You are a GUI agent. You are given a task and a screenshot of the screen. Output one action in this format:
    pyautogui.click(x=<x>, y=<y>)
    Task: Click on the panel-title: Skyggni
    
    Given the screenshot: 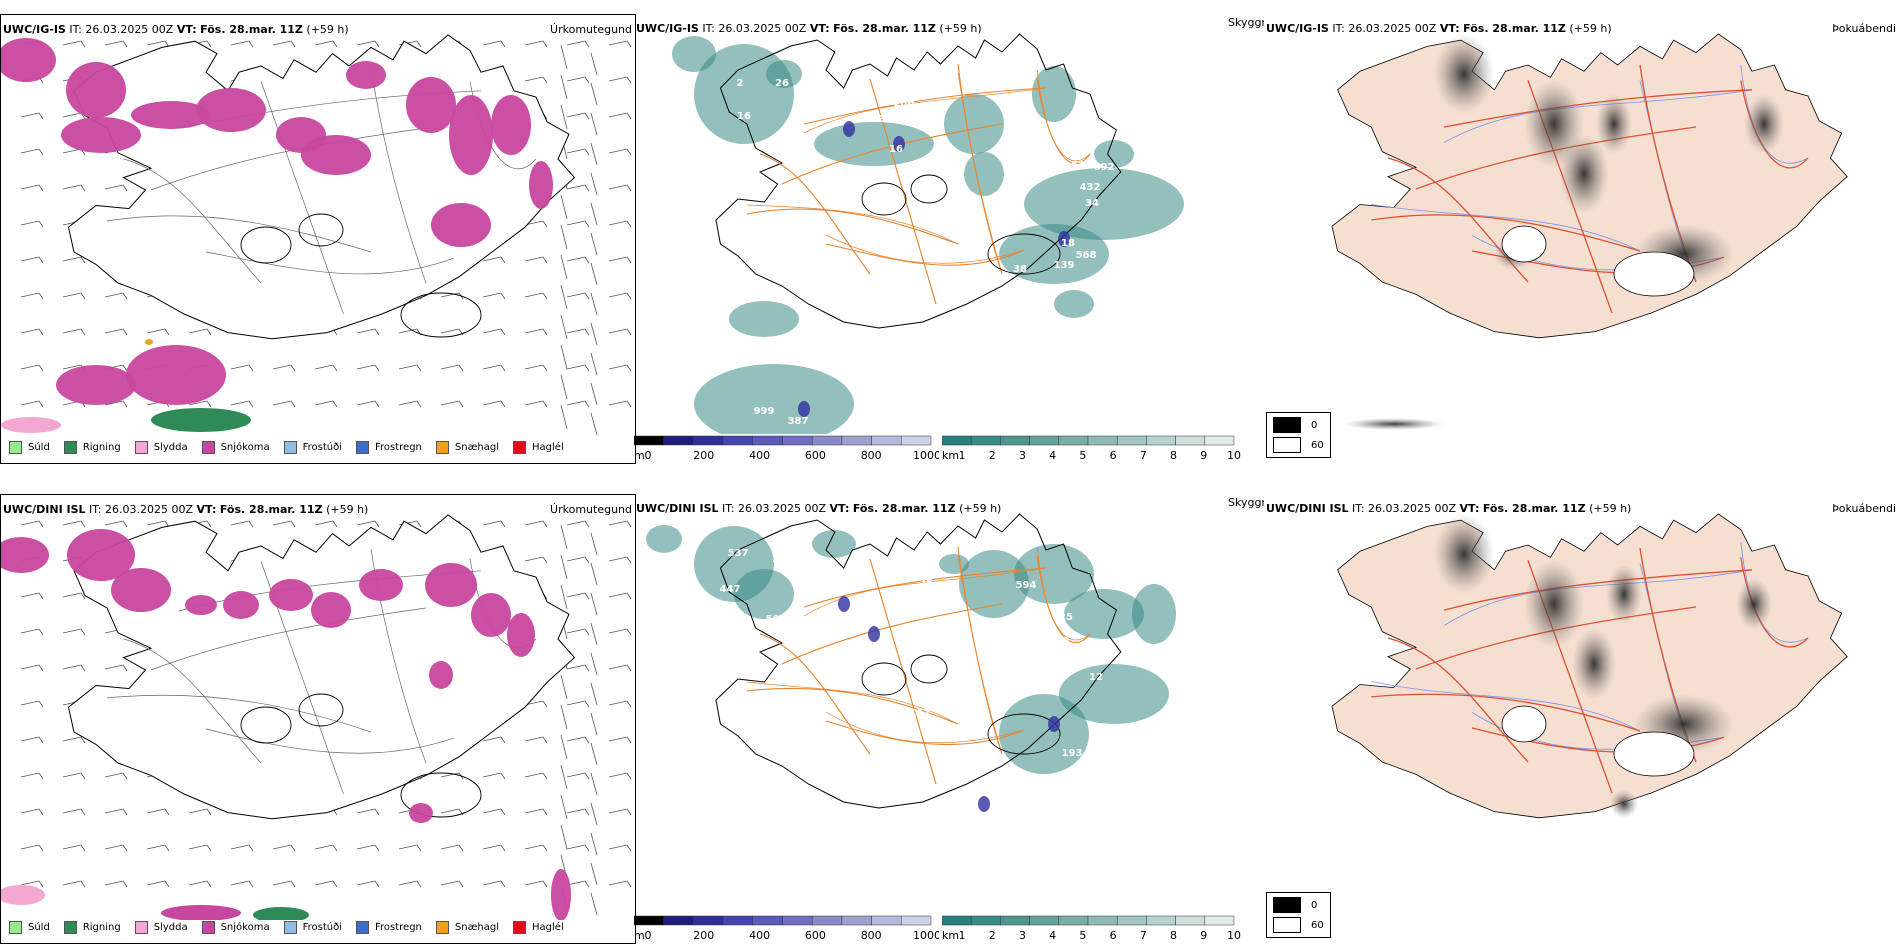 What is the action you would take?
    pyautogui.click(x=1246, y=22)
    